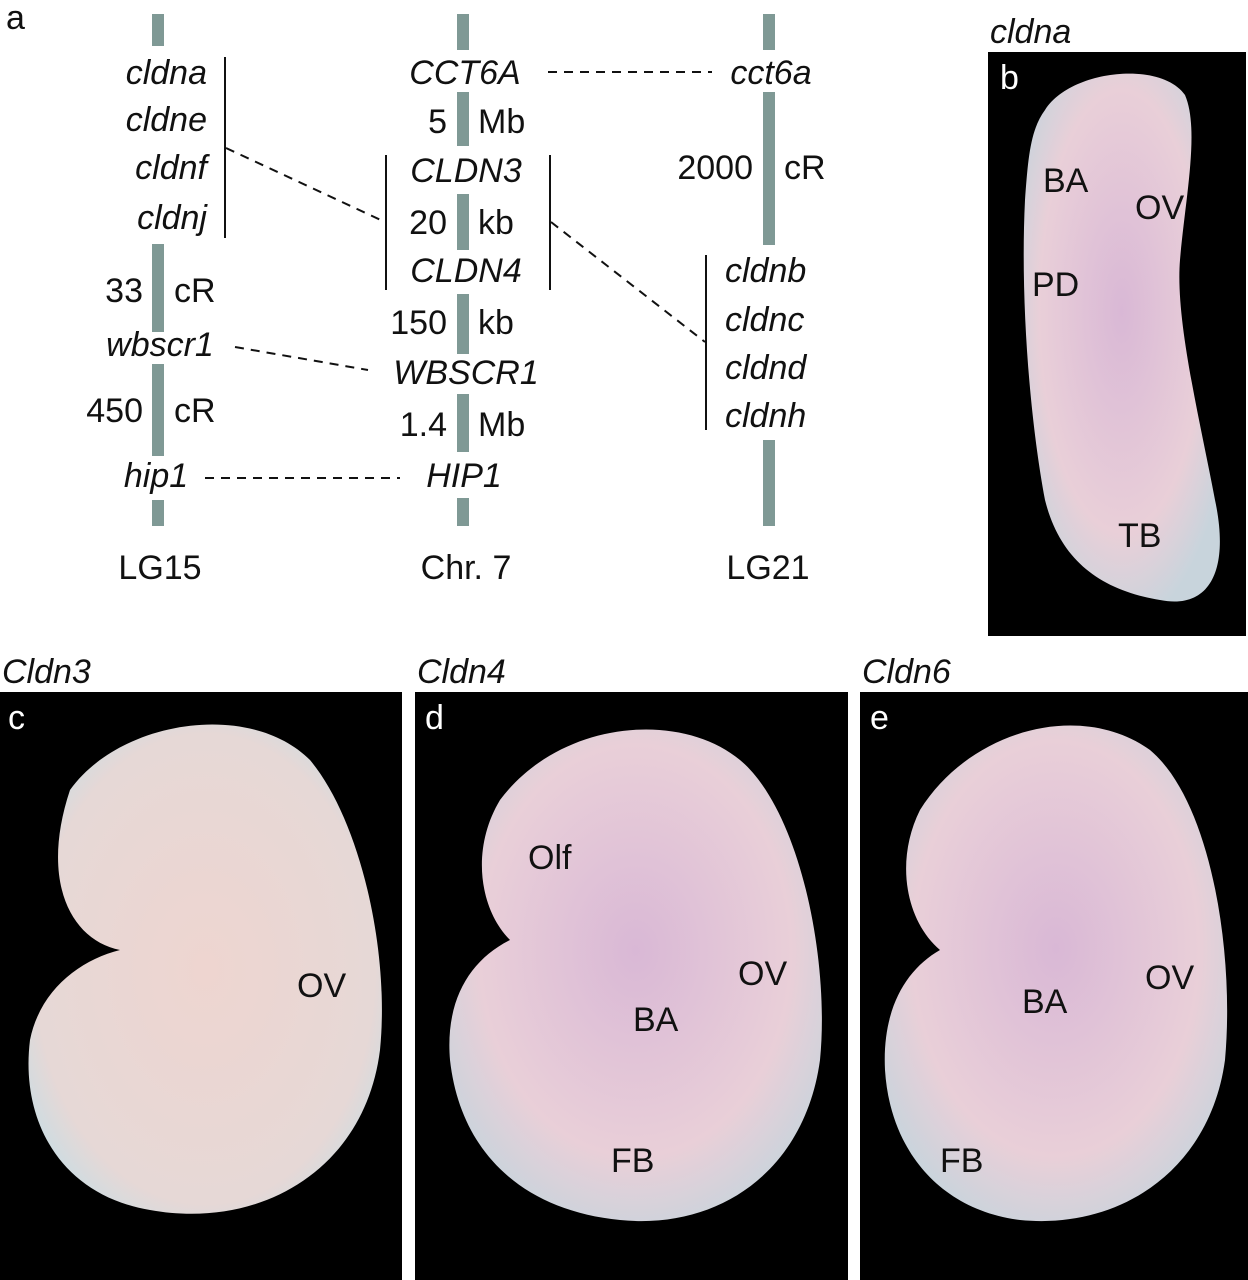 The width and height of the screenshot is (1248, 1280). I want to click on distance: 150, so click(418, 323).